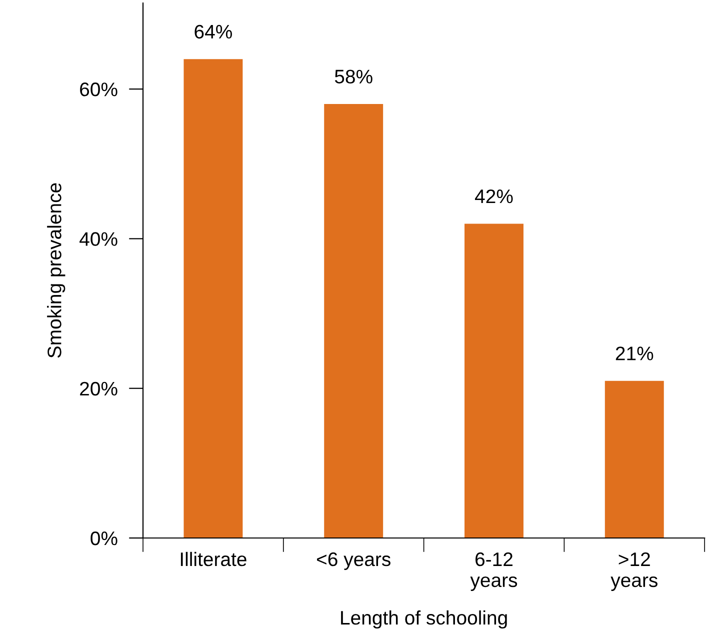 The image size is (706, 641). What do you see at coordinates (99, 239) in the screenshot?
I see `y-tick-label: 40%` at bounding box center [99, 239].